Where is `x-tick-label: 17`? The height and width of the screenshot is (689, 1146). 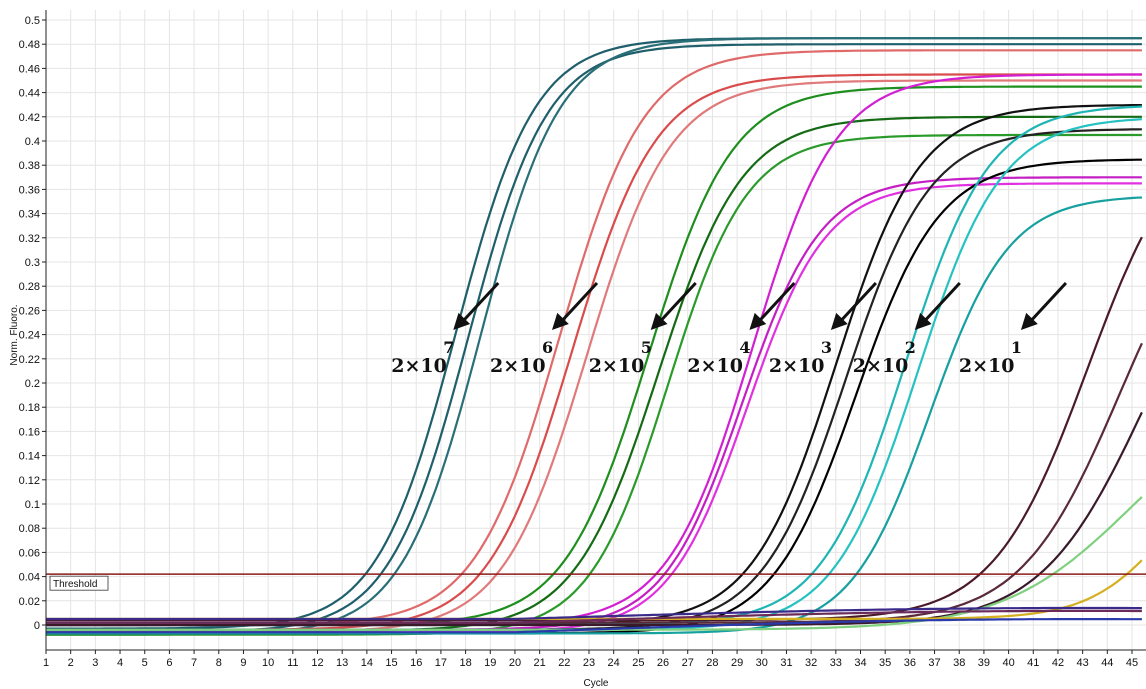
x-tick-label: 17 is located at coordinates (441, 663).